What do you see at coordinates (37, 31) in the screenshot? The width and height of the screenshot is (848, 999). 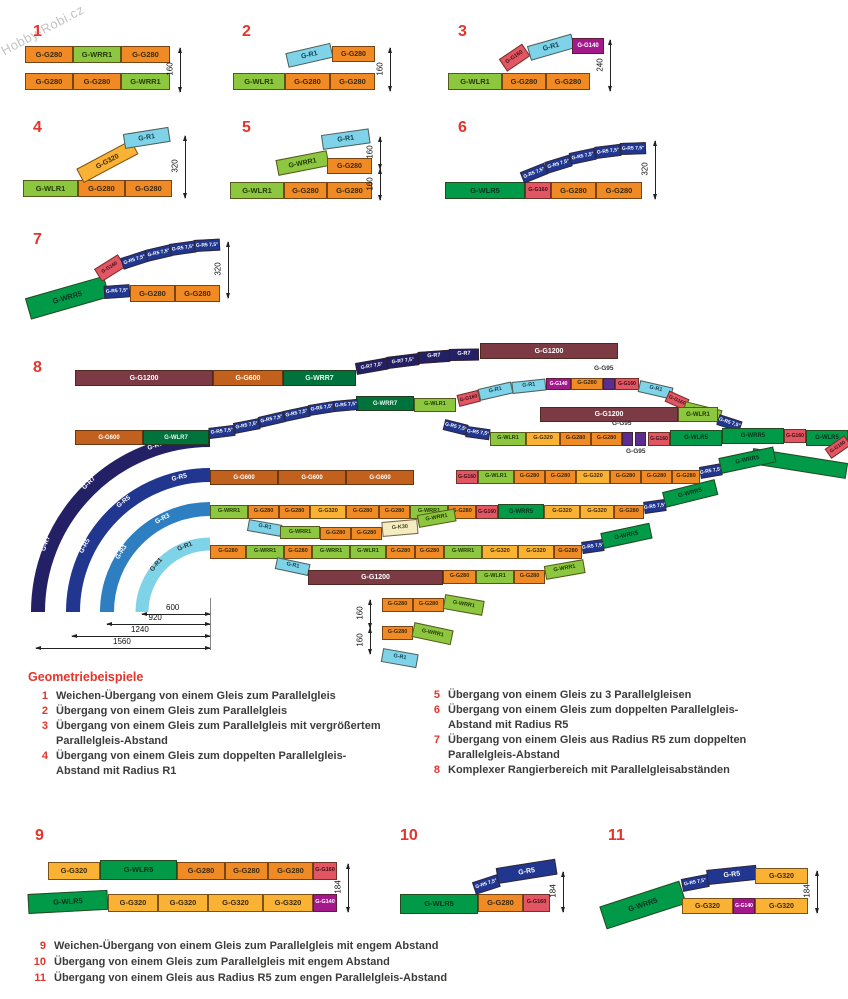 I see `example-number: 1` at bounding box center [37, 31].